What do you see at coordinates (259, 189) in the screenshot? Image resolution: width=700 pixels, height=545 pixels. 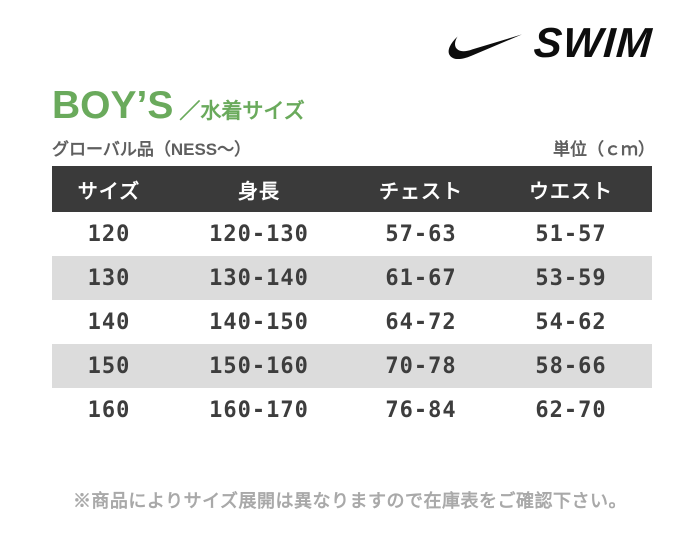 I see `column-header: 身長` at bounding box center [259, 189].